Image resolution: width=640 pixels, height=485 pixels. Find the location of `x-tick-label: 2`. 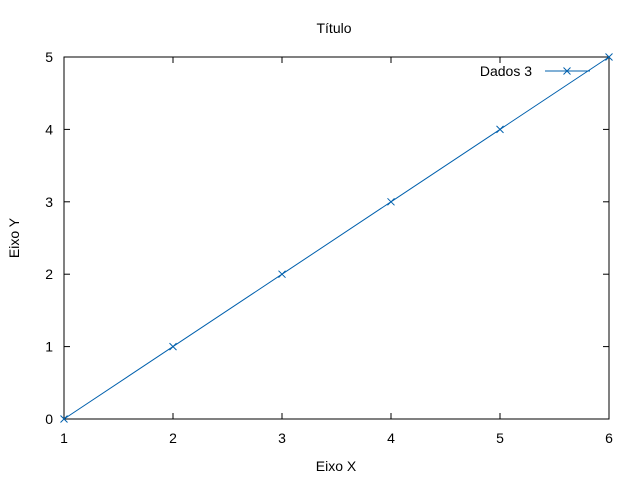

x-tick-label: 2 is located at coordinates (173, 438).